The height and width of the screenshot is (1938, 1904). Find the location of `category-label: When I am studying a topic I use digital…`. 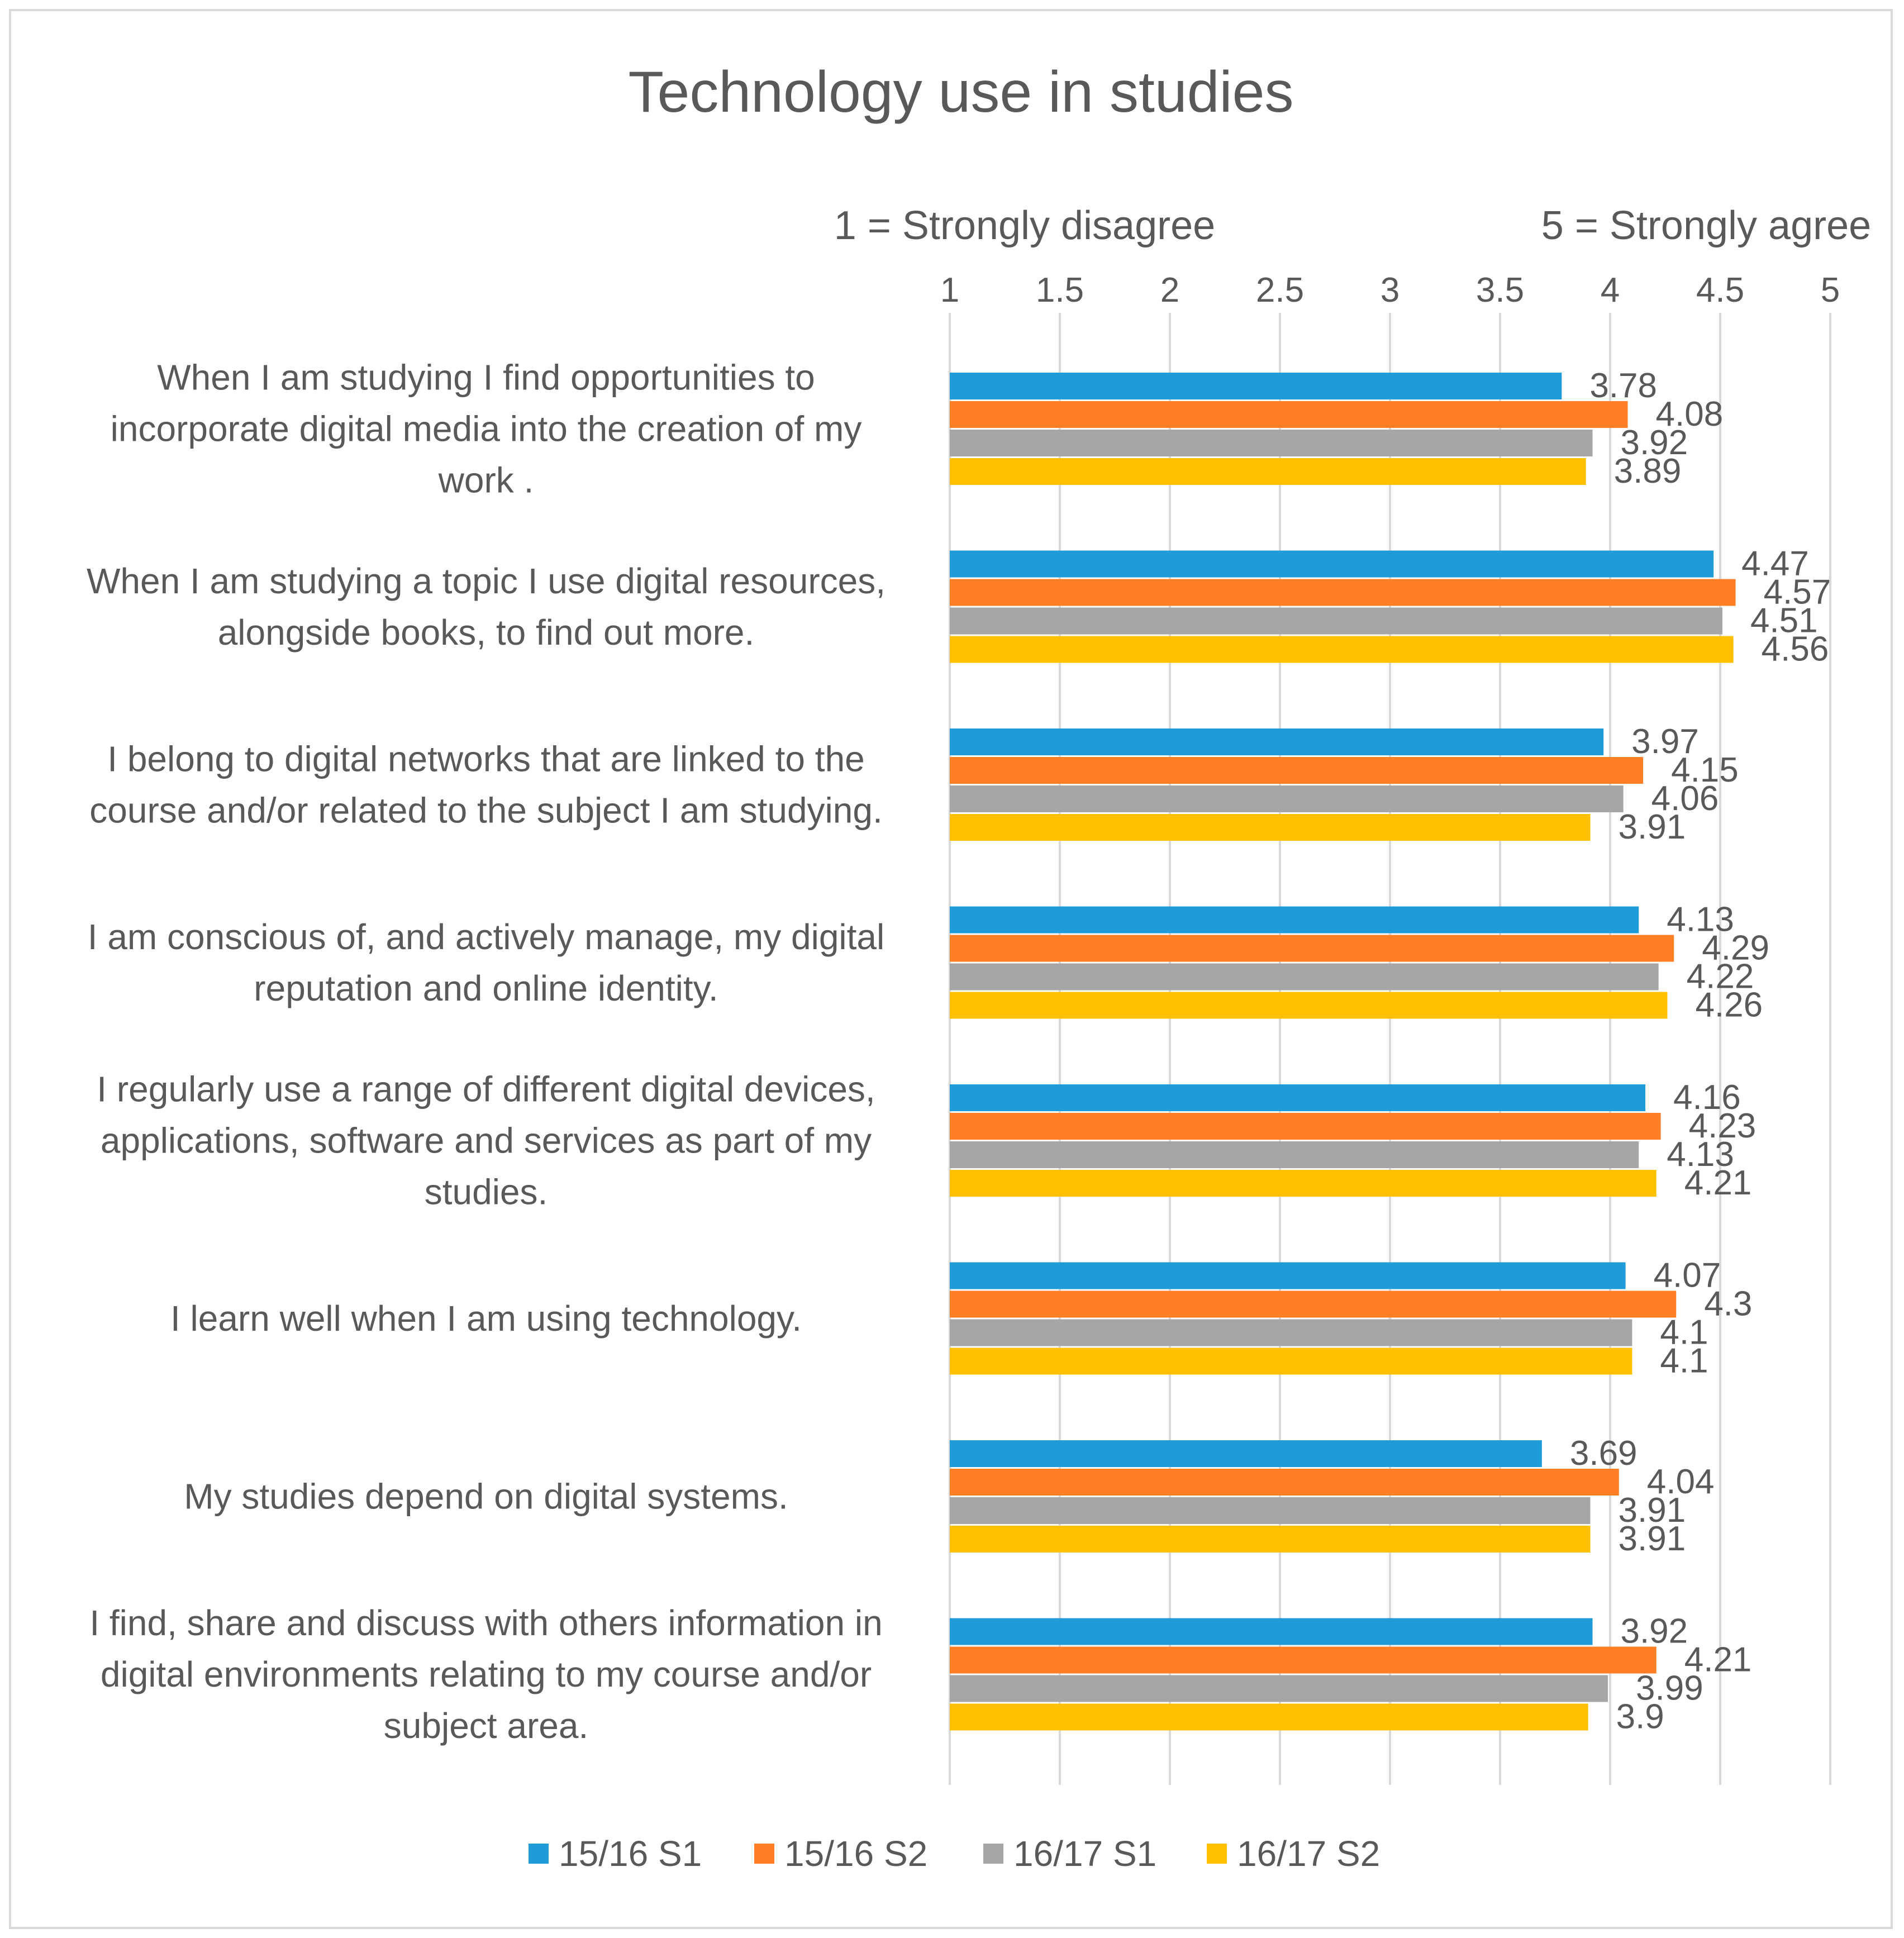

category-label: When I am studying a topic I use digital… is located at coordinates (486, 581).